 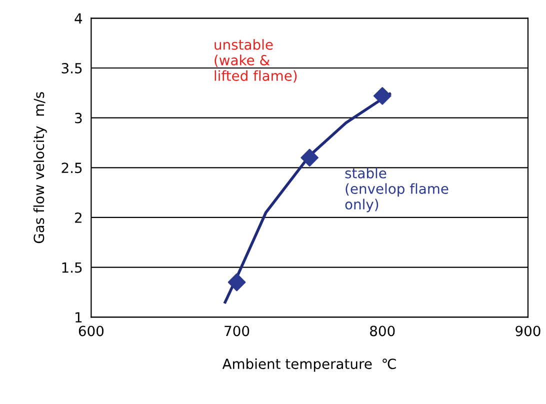 I want to click on x-tick-label: 600, so click(x=91, y=331).